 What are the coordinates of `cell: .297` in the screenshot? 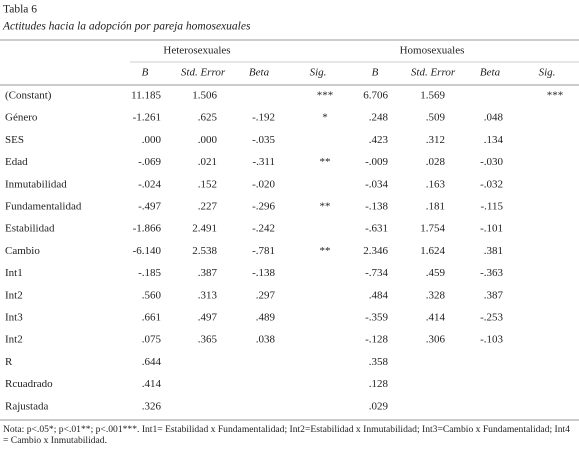 It's located at (266, 295).